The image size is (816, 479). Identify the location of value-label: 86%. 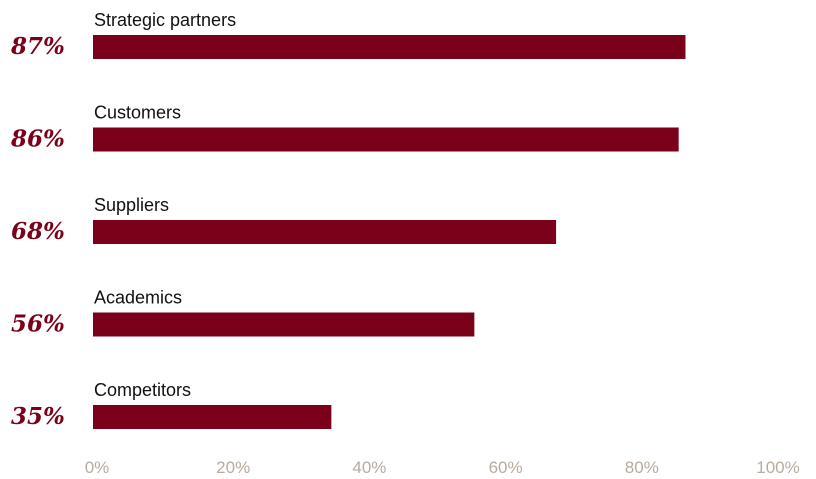
(37, 139).